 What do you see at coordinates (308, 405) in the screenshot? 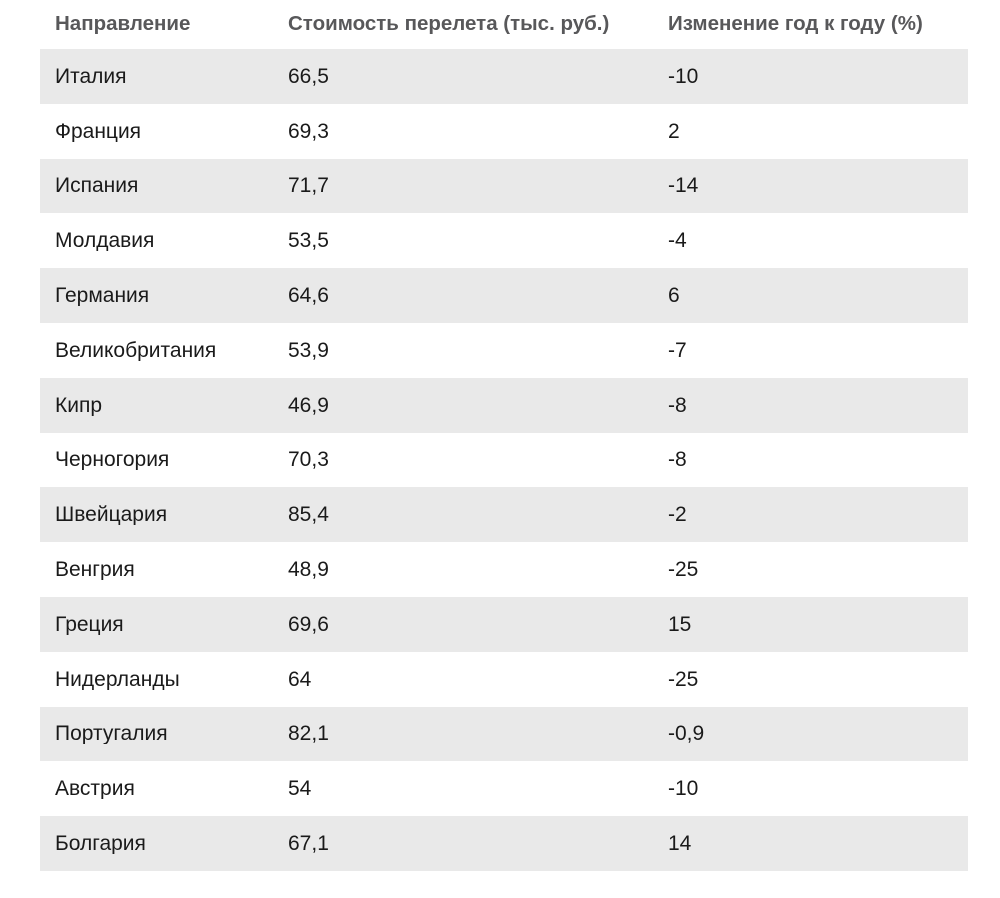
I see `cell-cost: 46,9` at bounding box center [308, 405].